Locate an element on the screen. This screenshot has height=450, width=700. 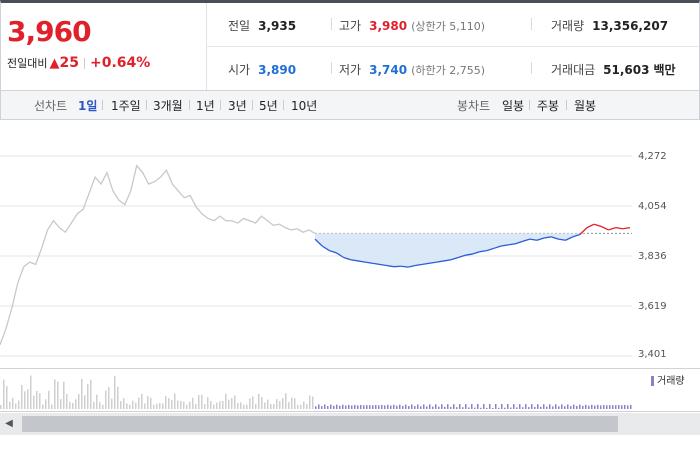
scrollbar-thumb is located at coordinates (320, 424).